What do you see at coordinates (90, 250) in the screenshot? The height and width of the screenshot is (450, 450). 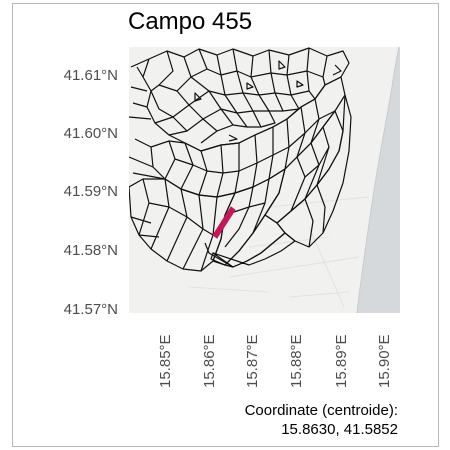 I see `y-tick-label: 41.58°N` at bounding box center [90, 250].